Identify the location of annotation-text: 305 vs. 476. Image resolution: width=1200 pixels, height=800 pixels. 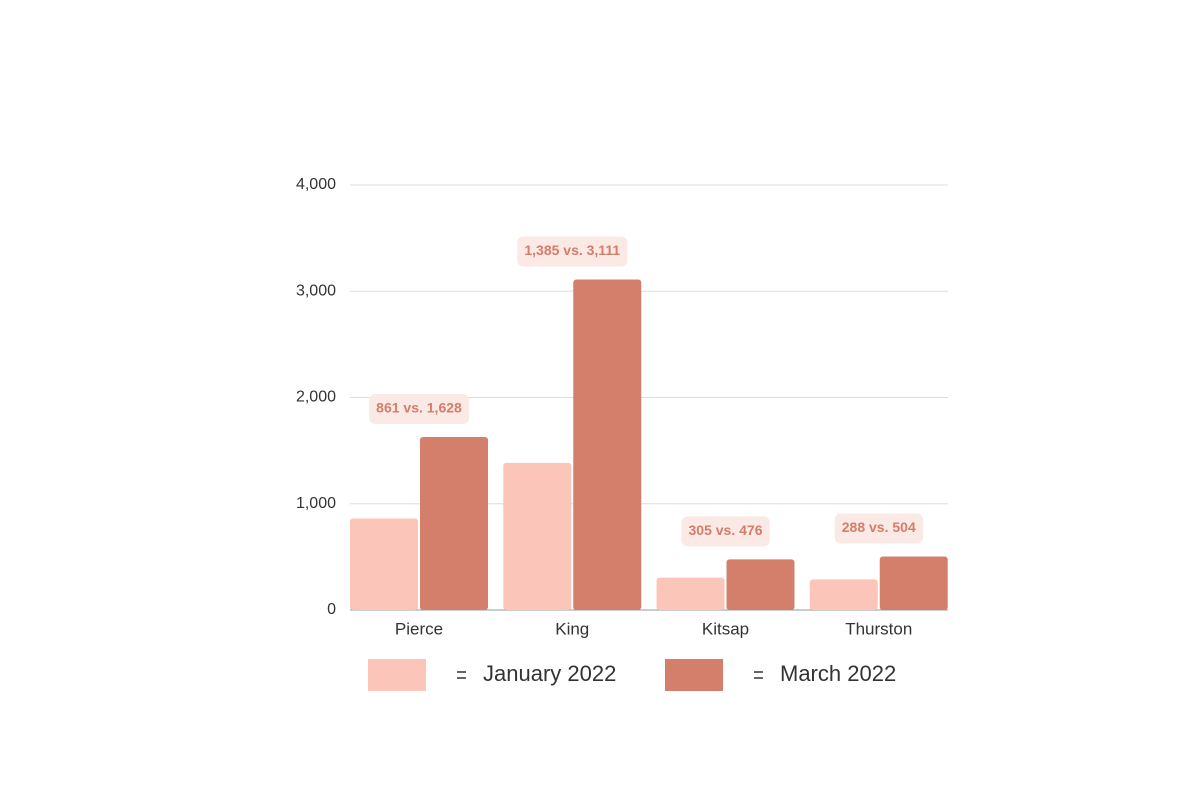
(726, 530).